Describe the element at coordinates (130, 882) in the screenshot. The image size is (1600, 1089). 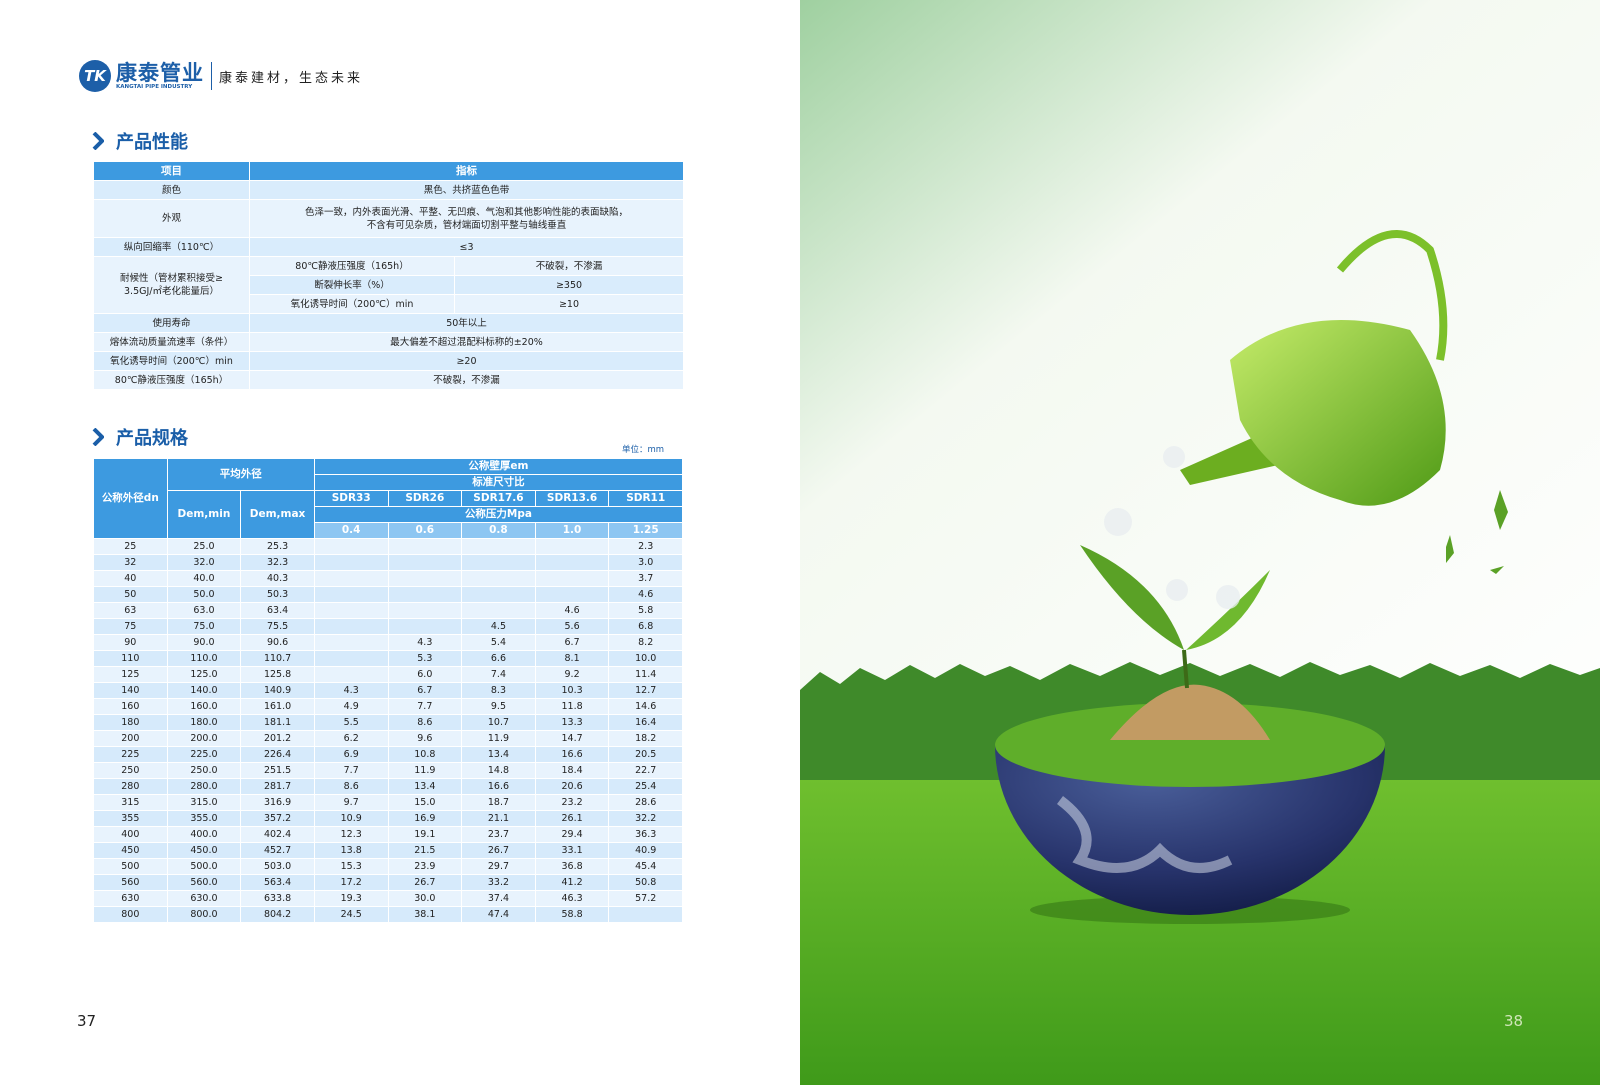
I see `dn-cell: 560` at that location.